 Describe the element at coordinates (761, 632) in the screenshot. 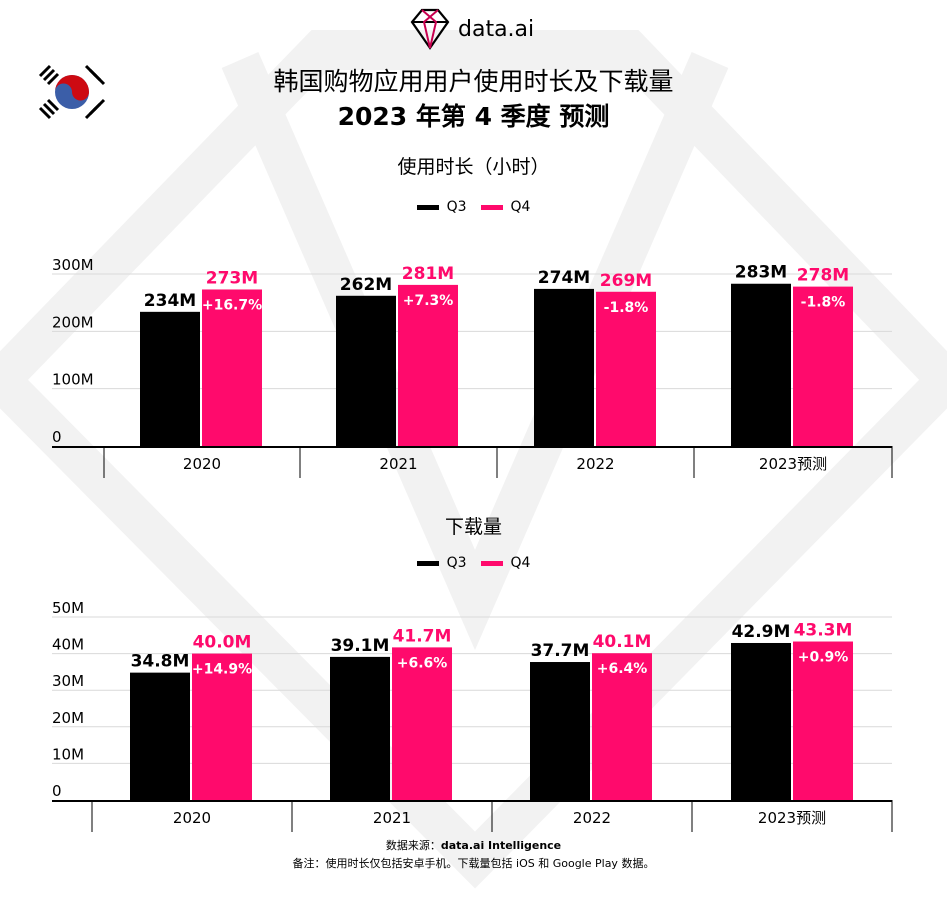

I see `data-label-q3: 42.9M` at that location.